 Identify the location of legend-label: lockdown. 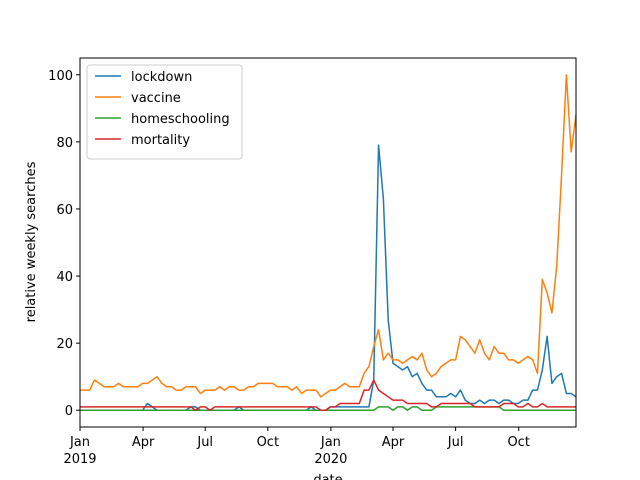
(161, 77).